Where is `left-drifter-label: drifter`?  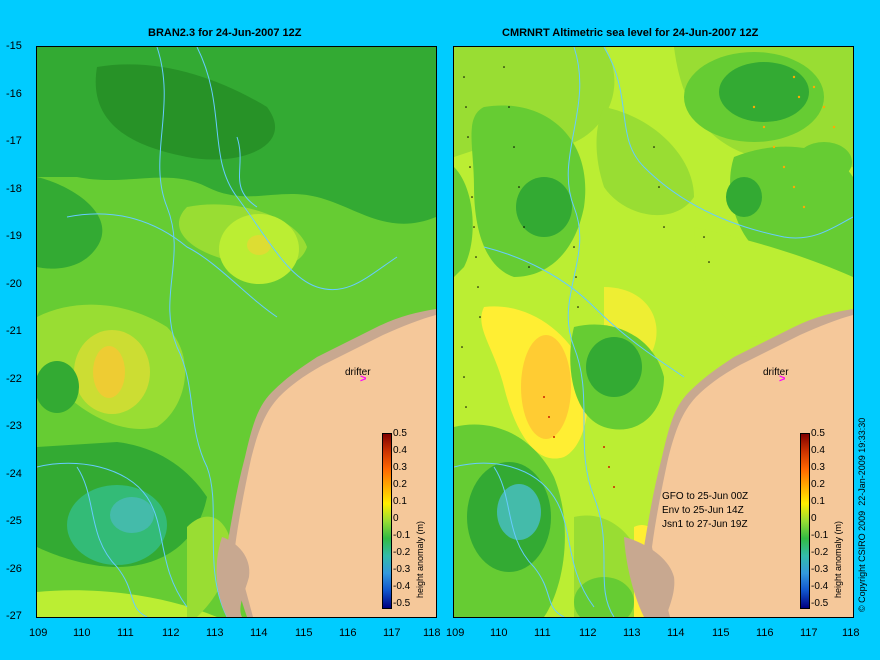
left-drifter-label: drifter is located at coordinates (358, 372).